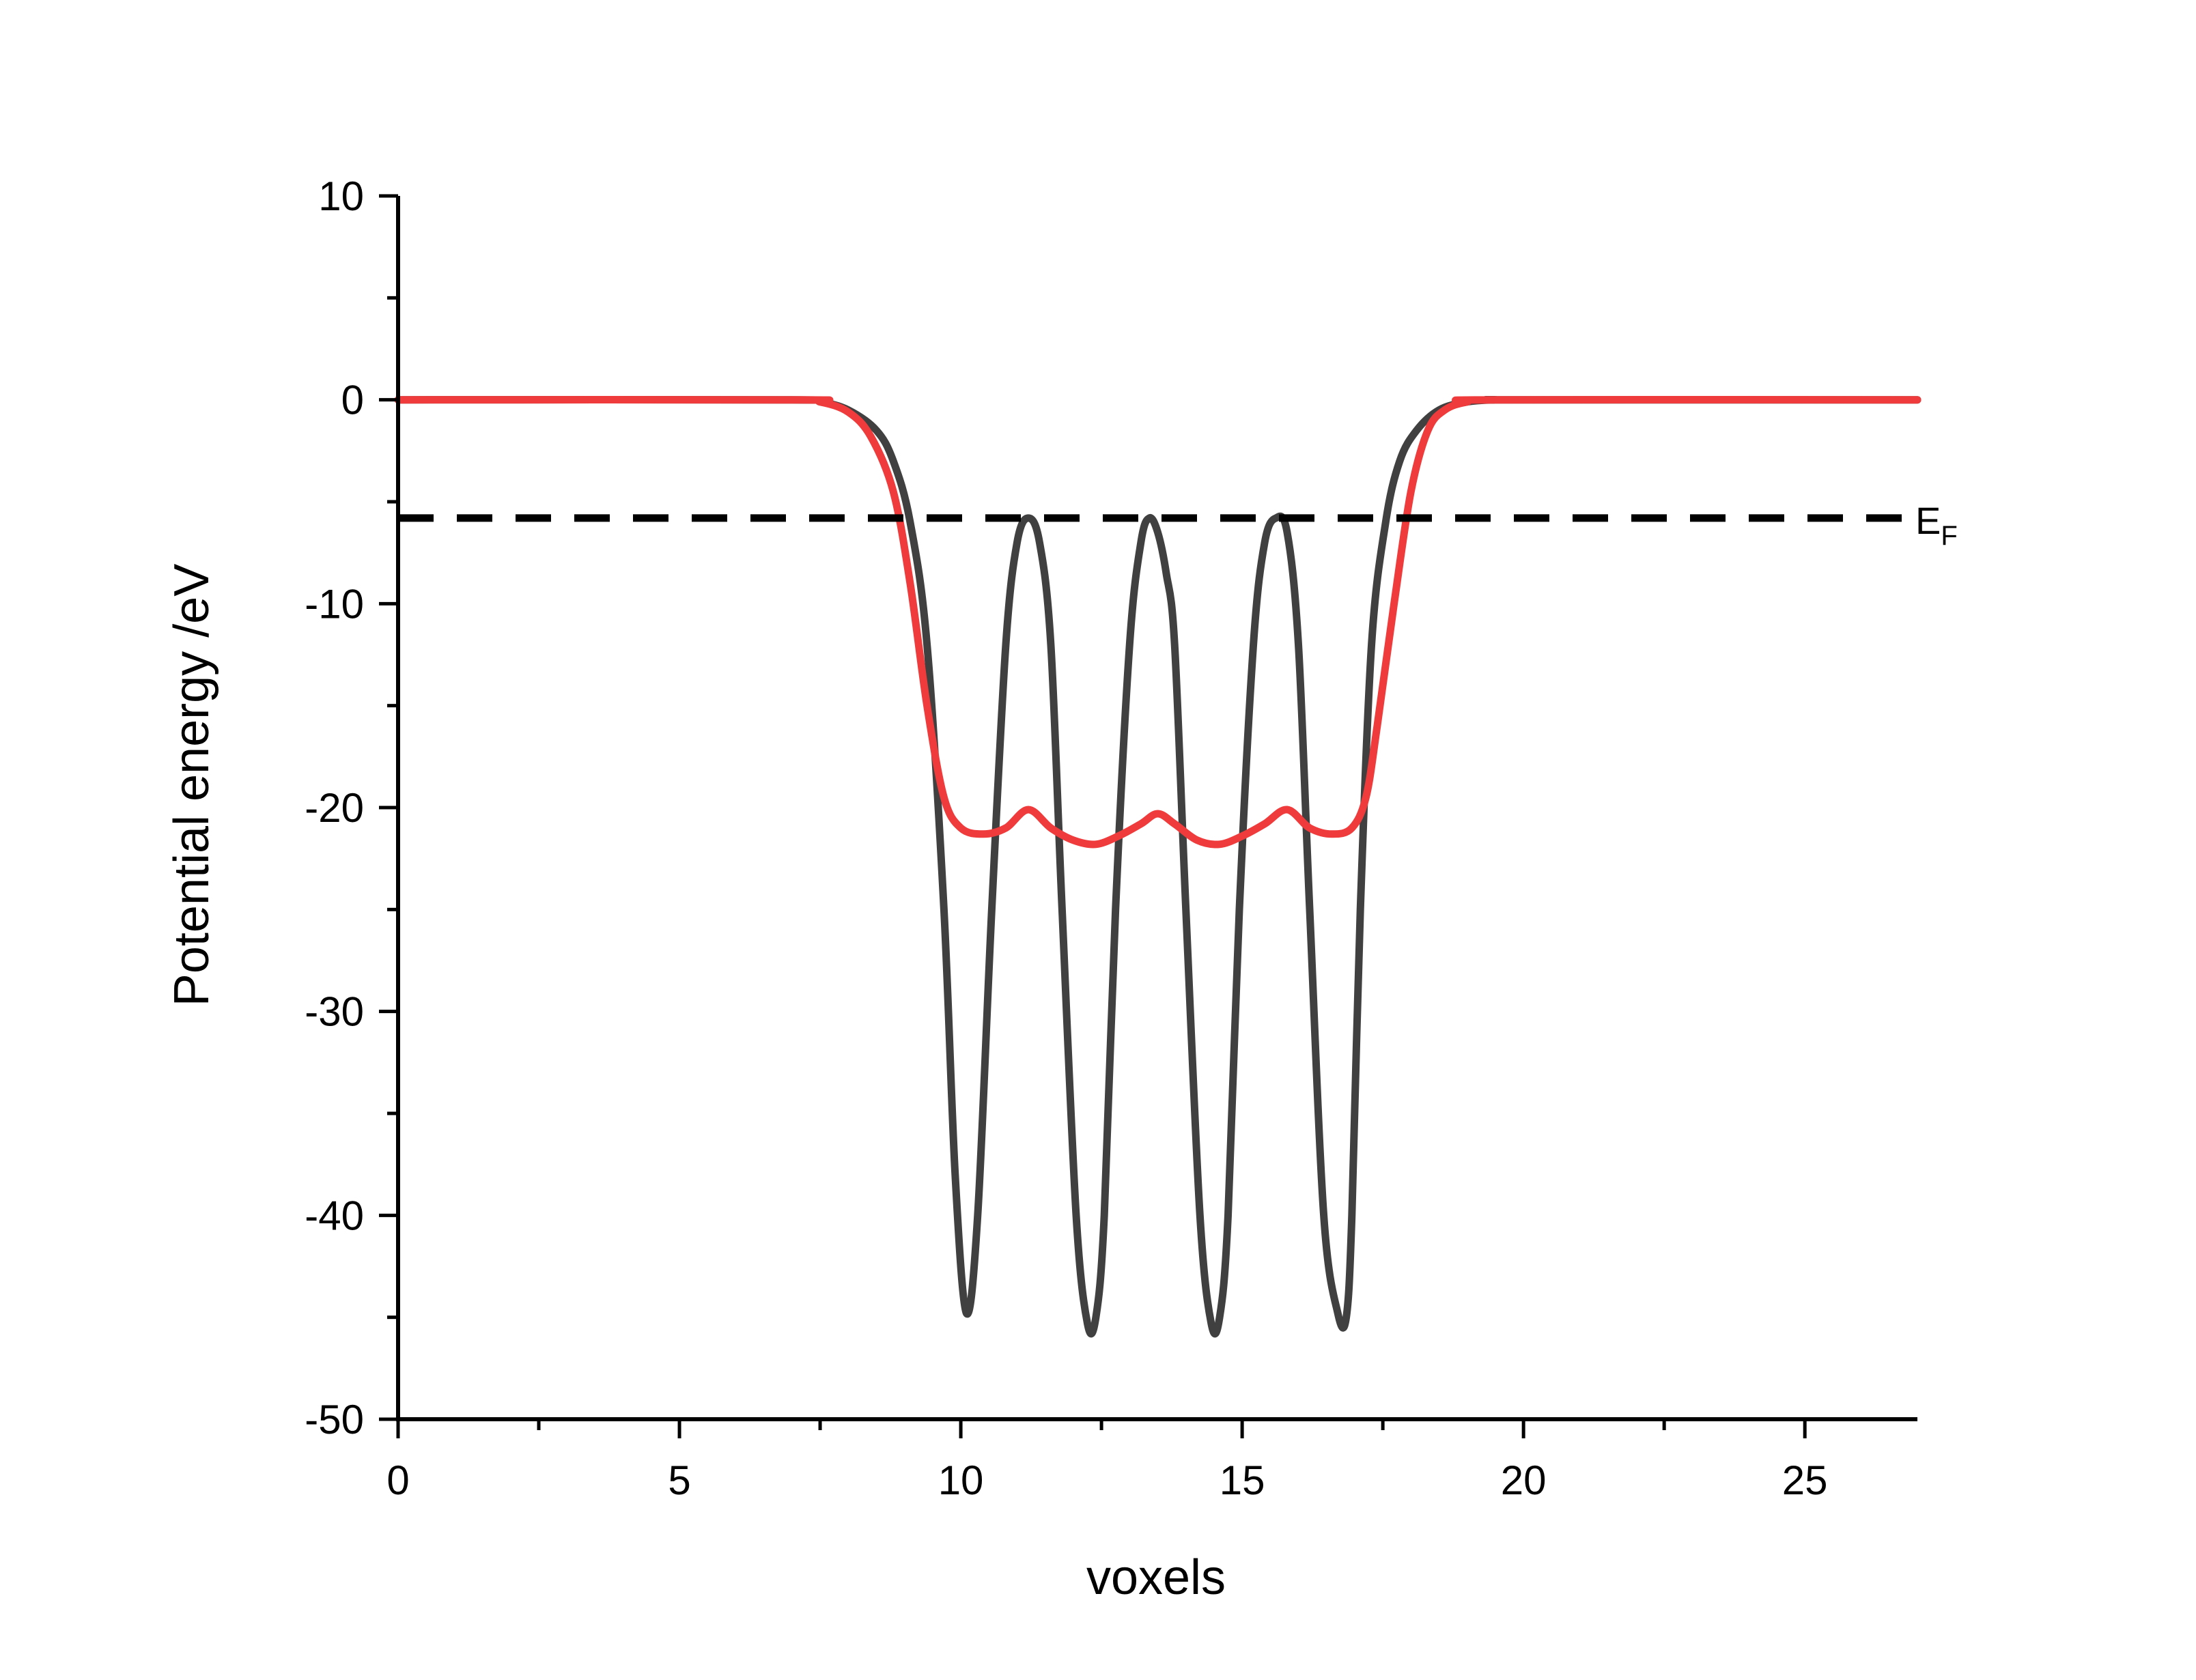 This screenshot has height=1680, width=2196. Describe the element at coordinates (1107, 1461) in the screenshot. I see `x-ticks: 0 5 10 15 20 25` at that location.